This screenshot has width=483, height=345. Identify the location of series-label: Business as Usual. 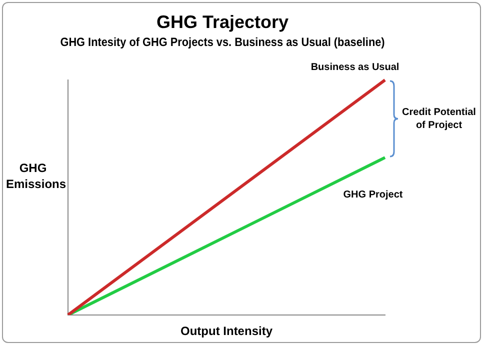
(355, 67).